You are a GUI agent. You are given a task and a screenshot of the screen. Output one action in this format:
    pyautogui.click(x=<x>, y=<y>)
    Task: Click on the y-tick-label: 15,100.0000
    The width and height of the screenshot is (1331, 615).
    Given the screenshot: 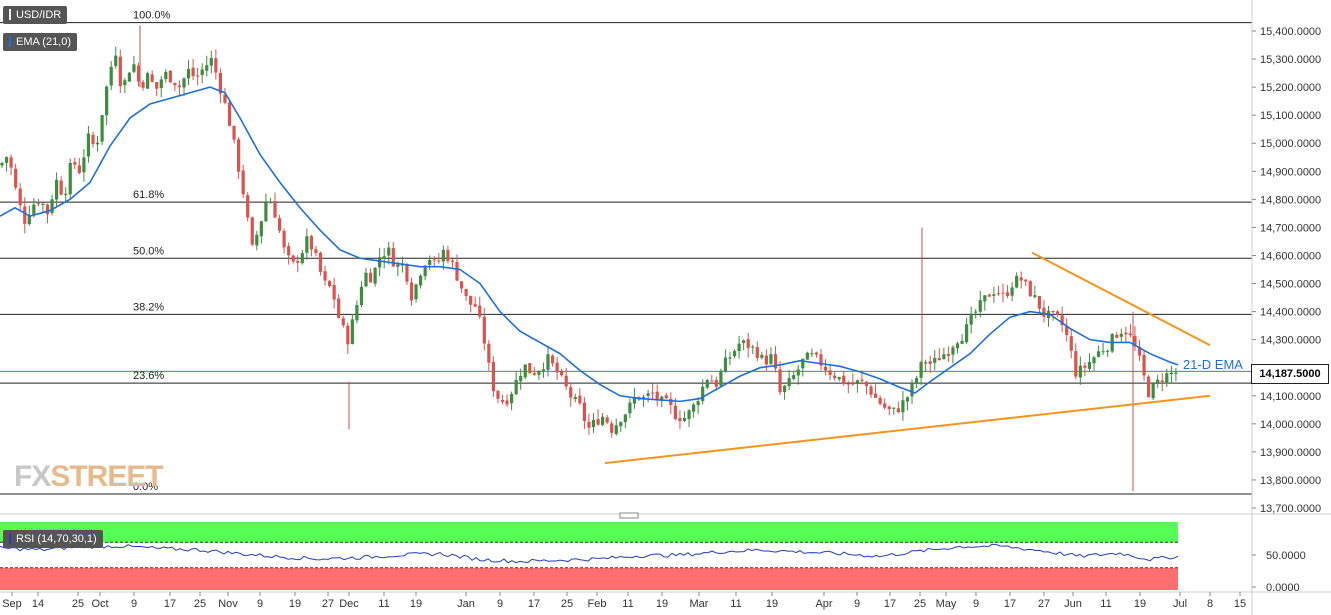 What is the action you would take?
    pyautogui.click(x=1290, y=116)
    